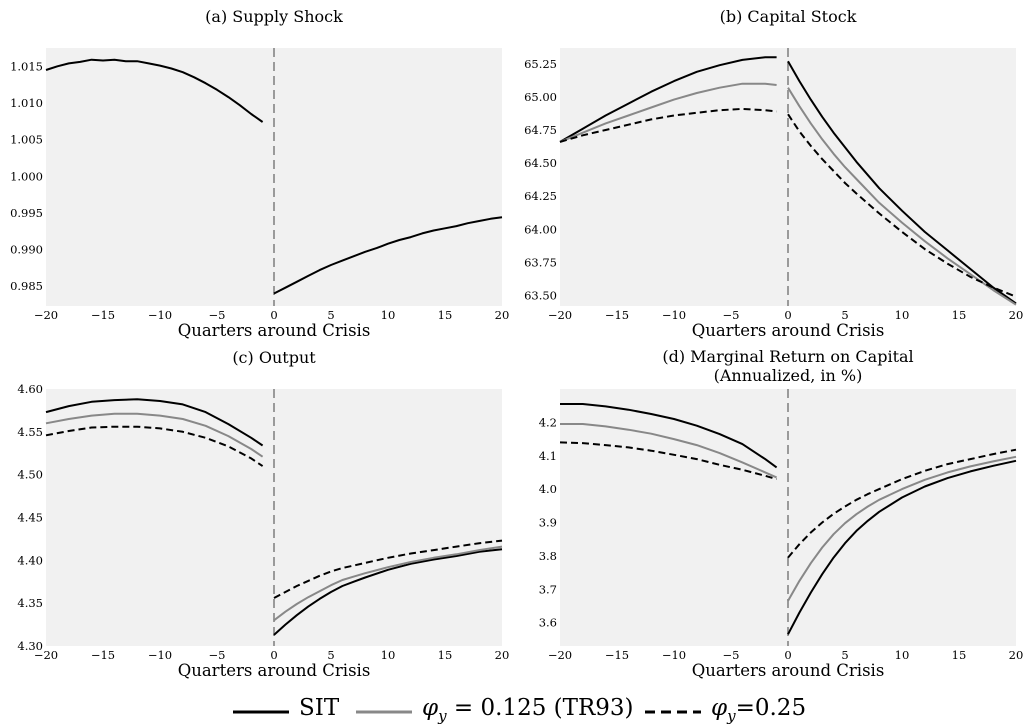  What do you see at coordinates (319, 708) in the screenshot?
I see `legend-label-sit: SIT` at bounding box center [319, 708].